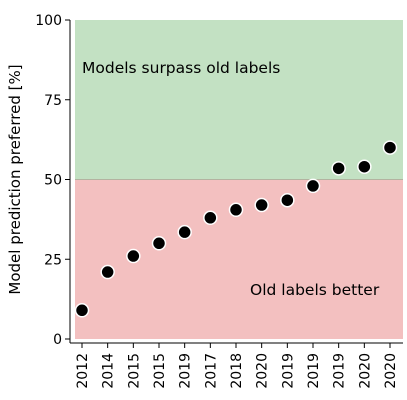 This screenshot has height=400, width=407. What do you see at coordinates (83, 371) in the screenshot?
I see `x-tick-label: 2012` at bounding box center [83, 371].